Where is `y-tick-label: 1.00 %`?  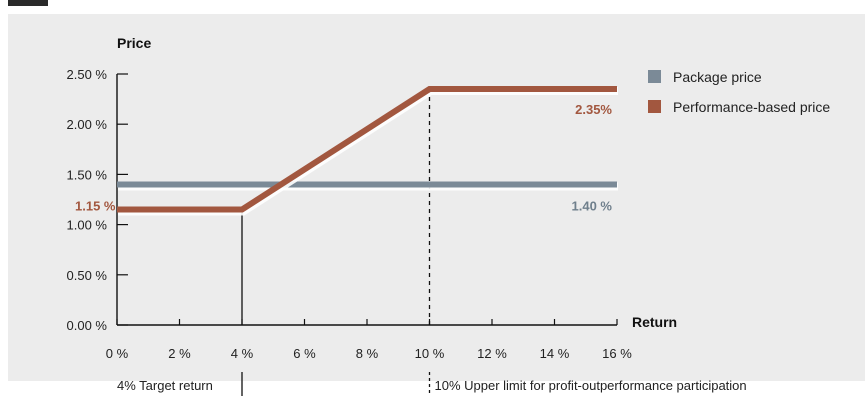
y-tick-label: 1.00 % is located at coordinates (87, 225).